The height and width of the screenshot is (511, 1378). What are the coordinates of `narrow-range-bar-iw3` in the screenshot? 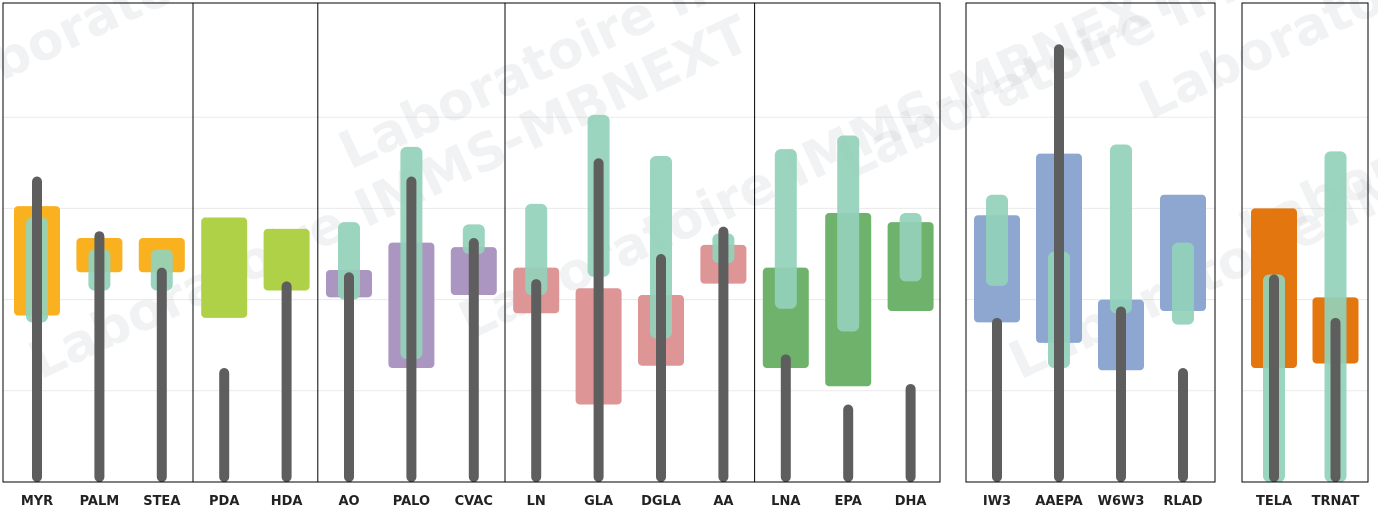 It's located at (997, 240).